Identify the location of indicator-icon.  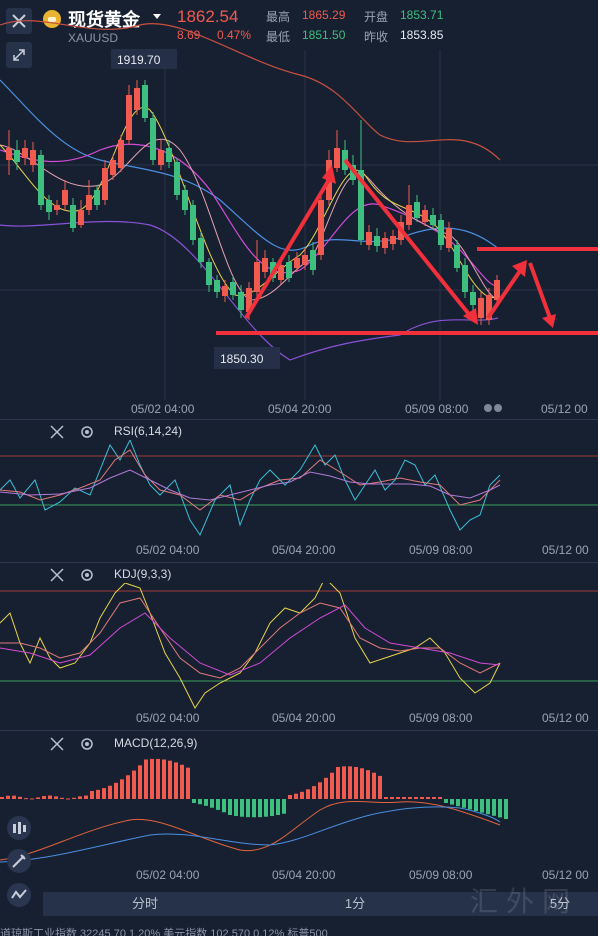
(19, 895).